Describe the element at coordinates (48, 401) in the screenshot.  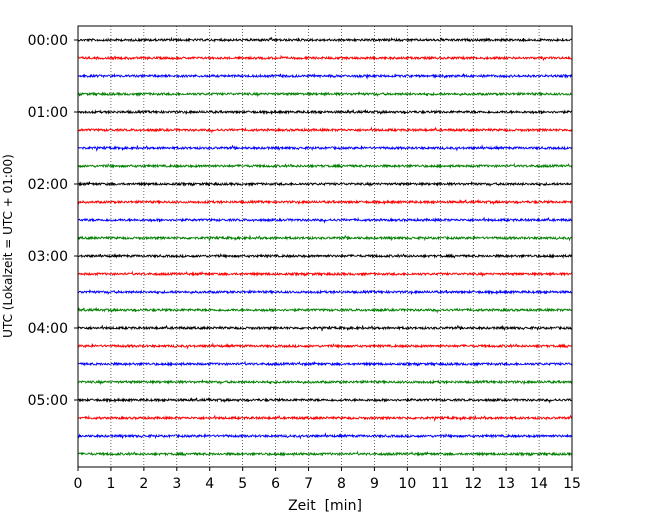
I see `y-tick-label: 05:00` at that location.